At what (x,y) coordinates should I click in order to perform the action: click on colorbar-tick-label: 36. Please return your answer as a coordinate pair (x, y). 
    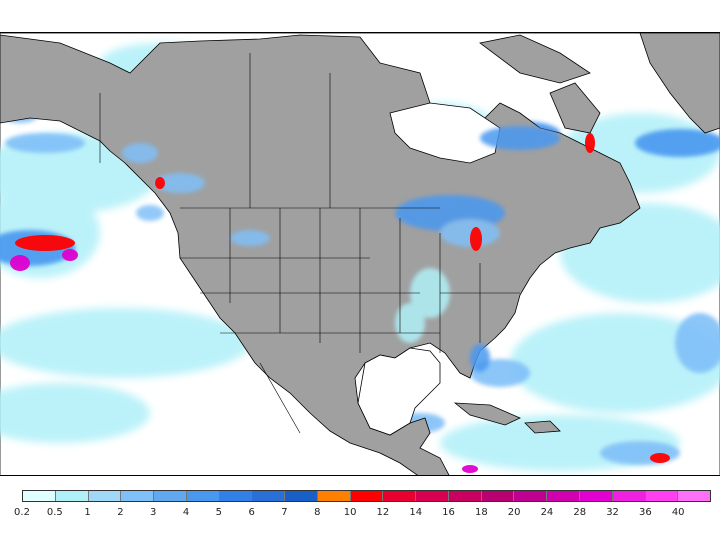
    Looking at the image, I should click on (645, 512).